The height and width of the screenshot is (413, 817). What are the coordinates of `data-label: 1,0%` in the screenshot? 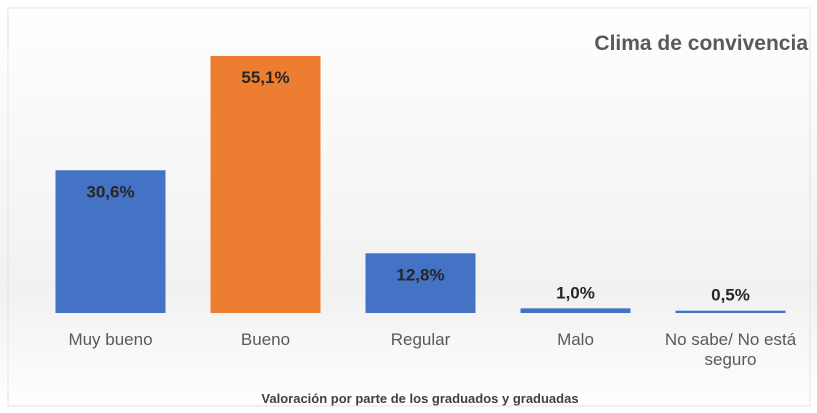 It's located at (575, 292).